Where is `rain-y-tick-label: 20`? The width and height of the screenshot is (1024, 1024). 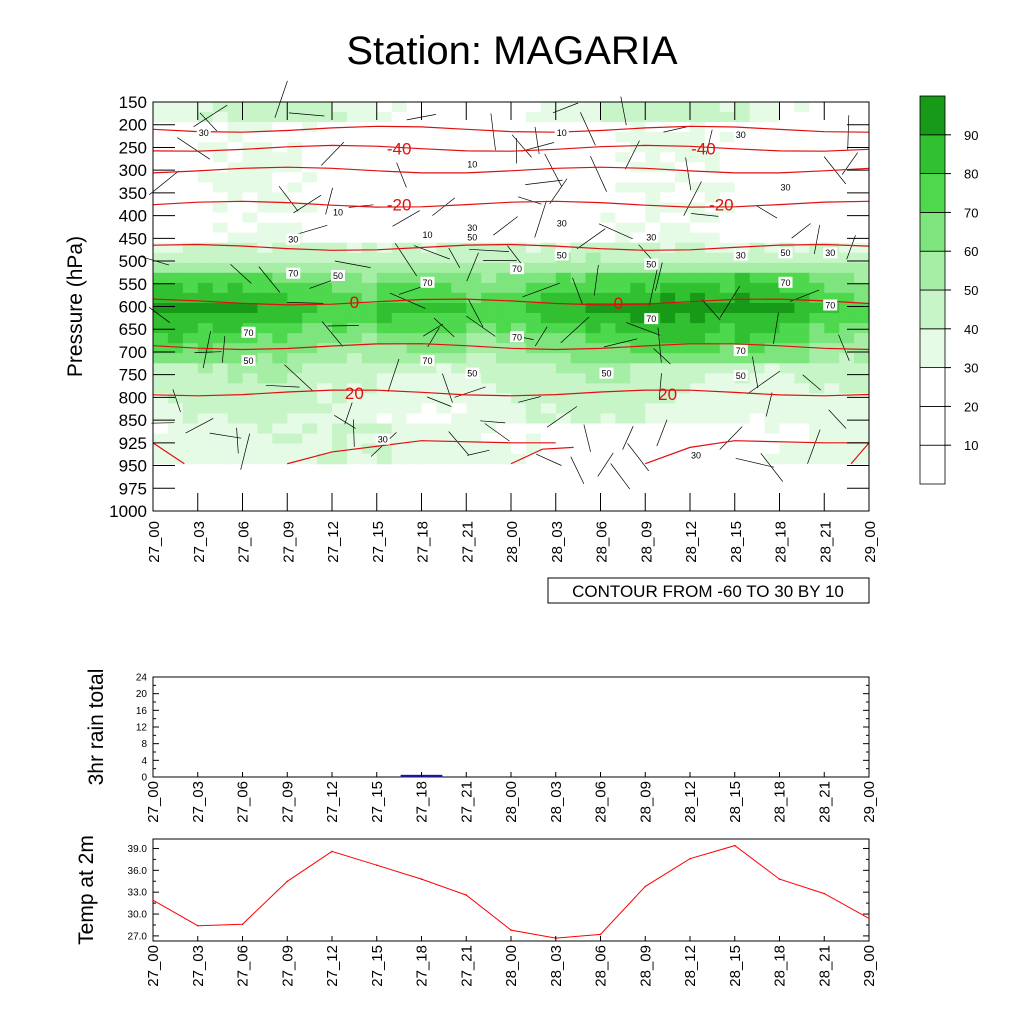 rain-y-tick-label: 20 is located at coordinates (142, 694).